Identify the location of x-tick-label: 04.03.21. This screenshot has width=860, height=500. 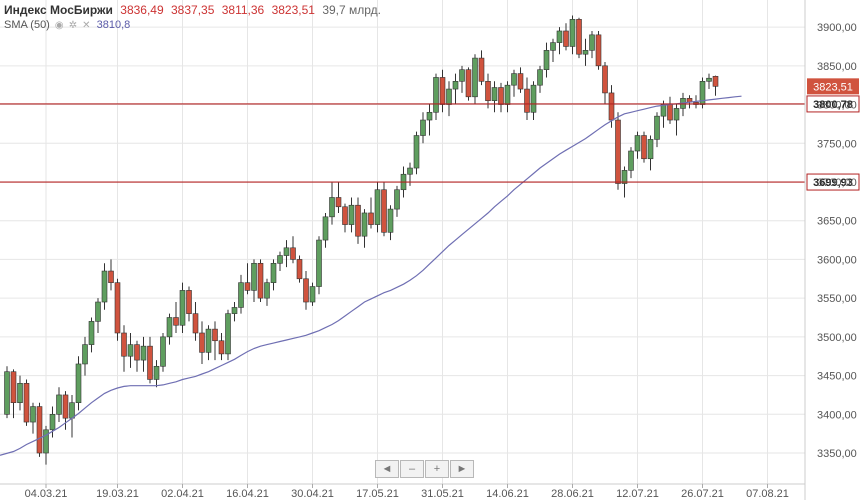
(46, 494).